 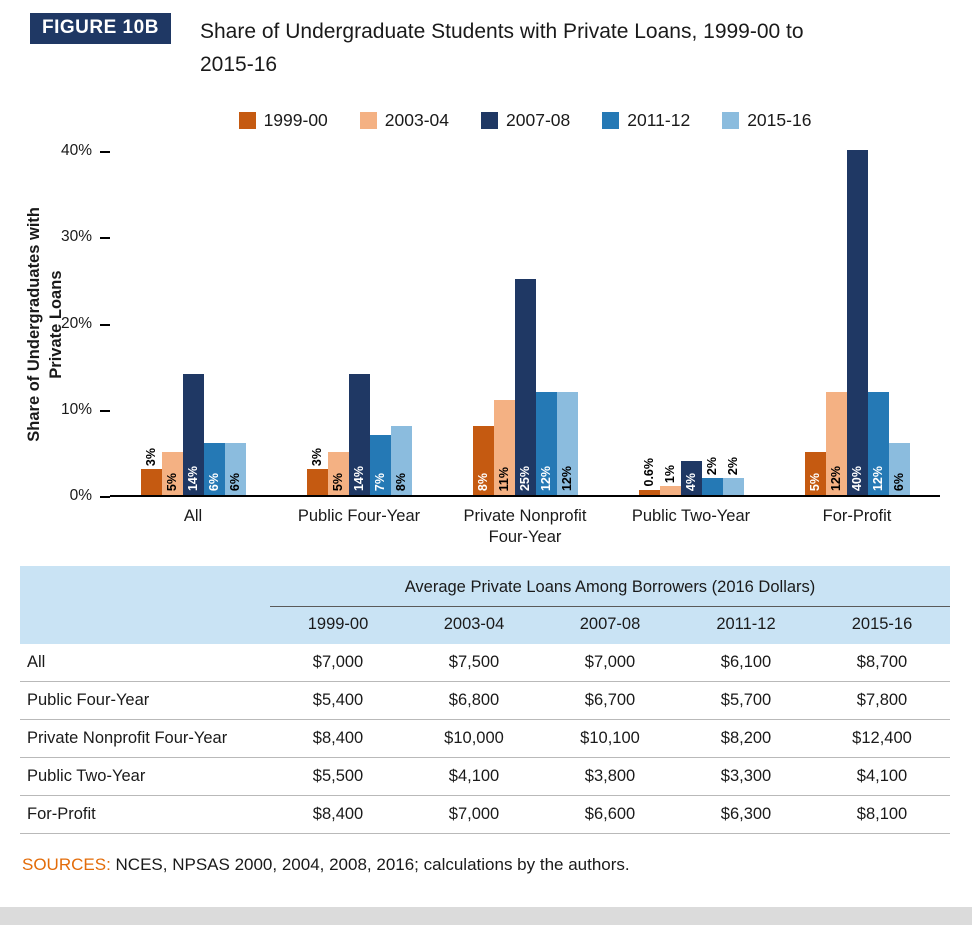 I want to click on bar-value-label: 11%, so click(x=504, y=478).